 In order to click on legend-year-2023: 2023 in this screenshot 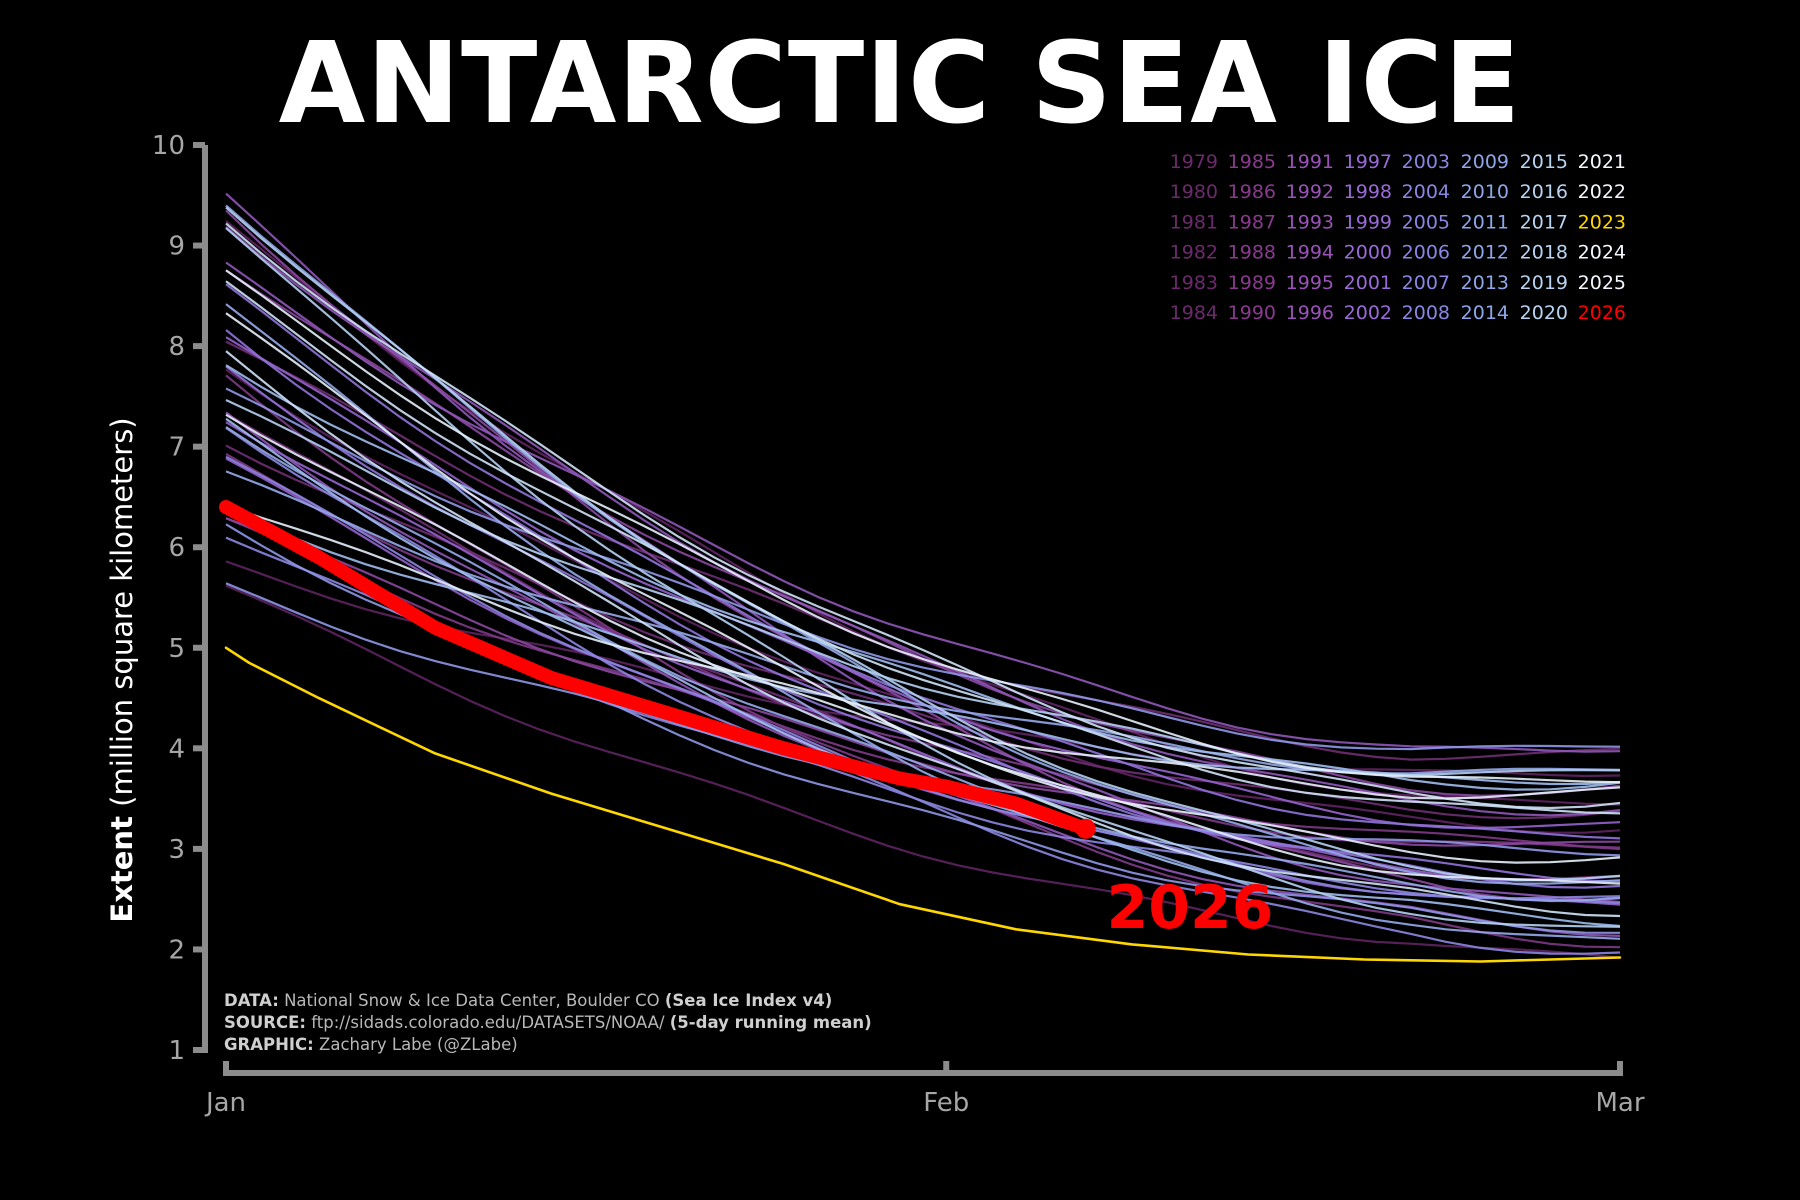, I will do `click(1602, 222)`.